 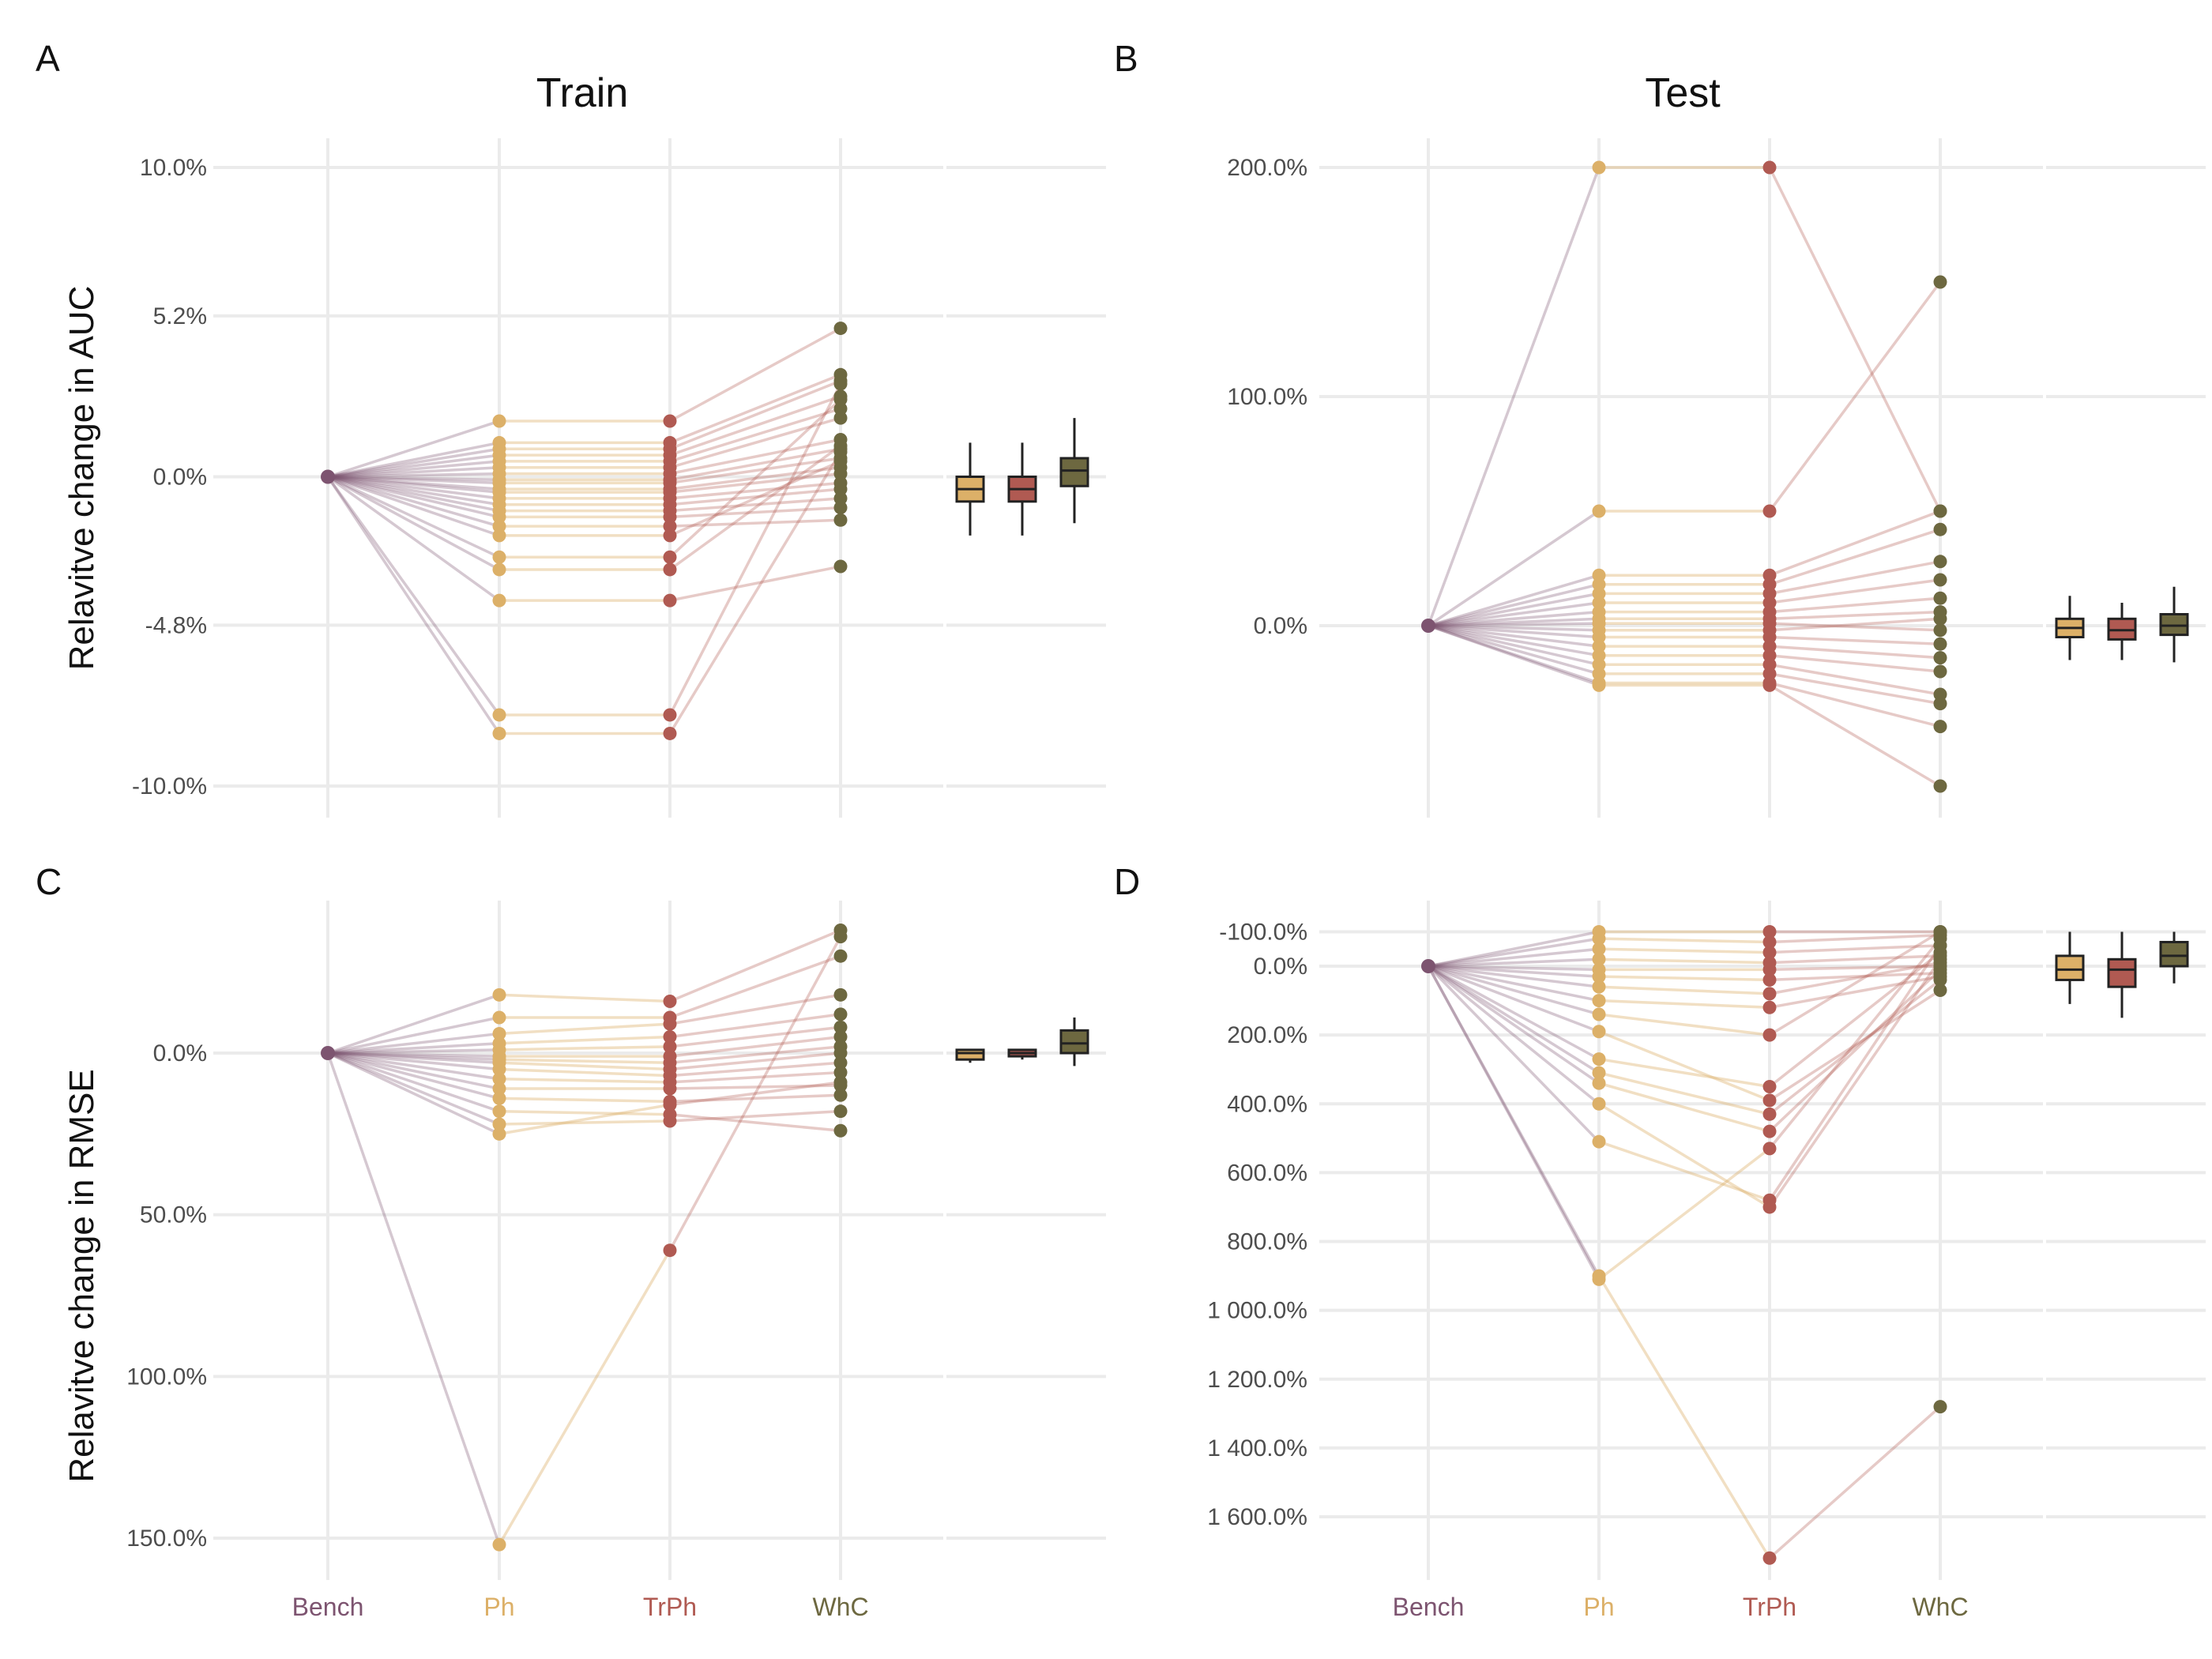 I want to click on series-lines-b, so click(x=1684, y=477).